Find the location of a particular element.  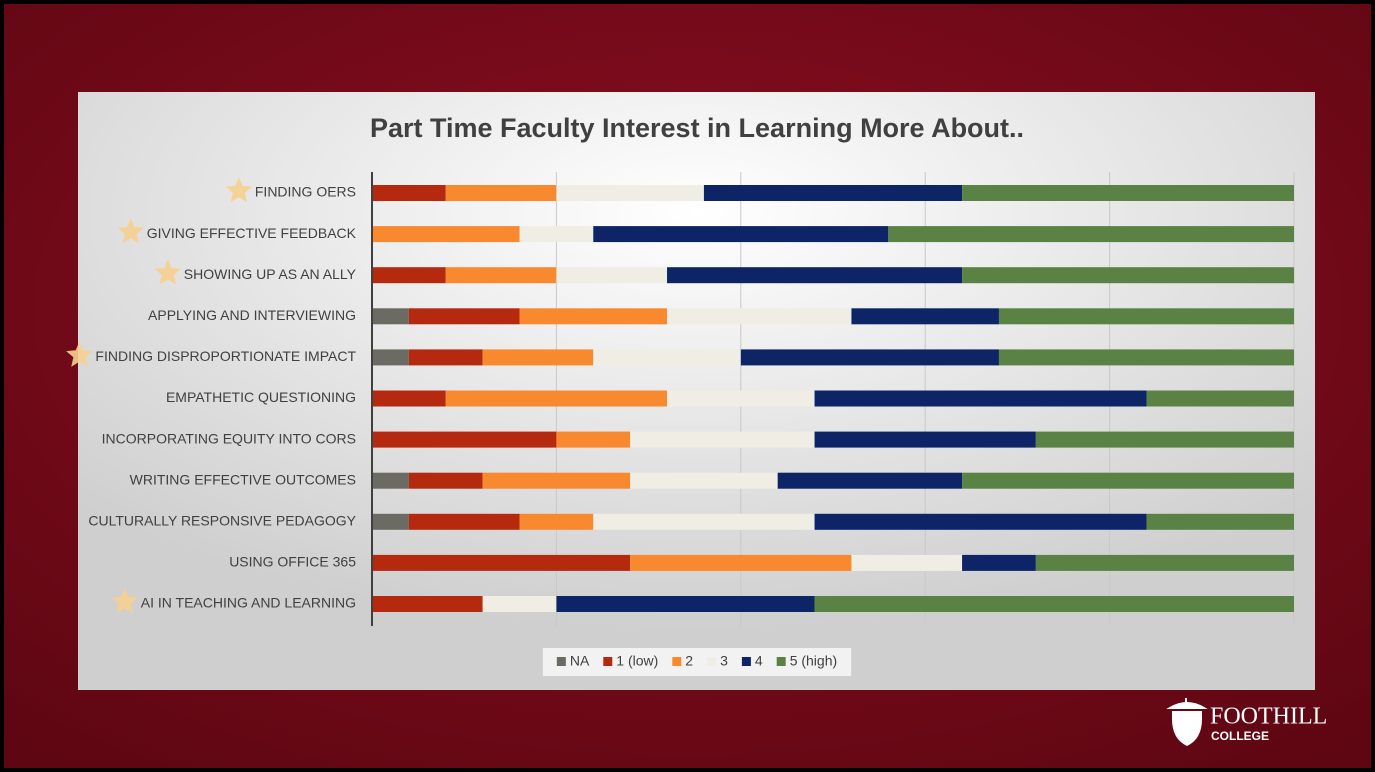

legend-box is located at coordinates (697, 662).